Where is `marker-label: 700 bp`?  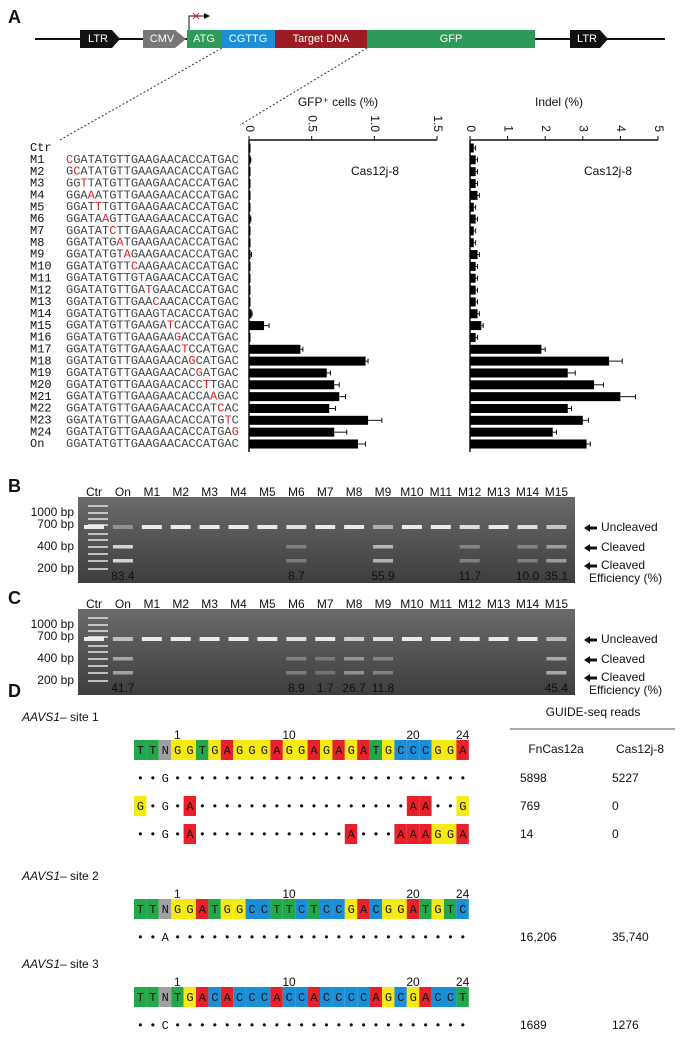 marker-label: 700 bp is located at coordinates (55, 636).